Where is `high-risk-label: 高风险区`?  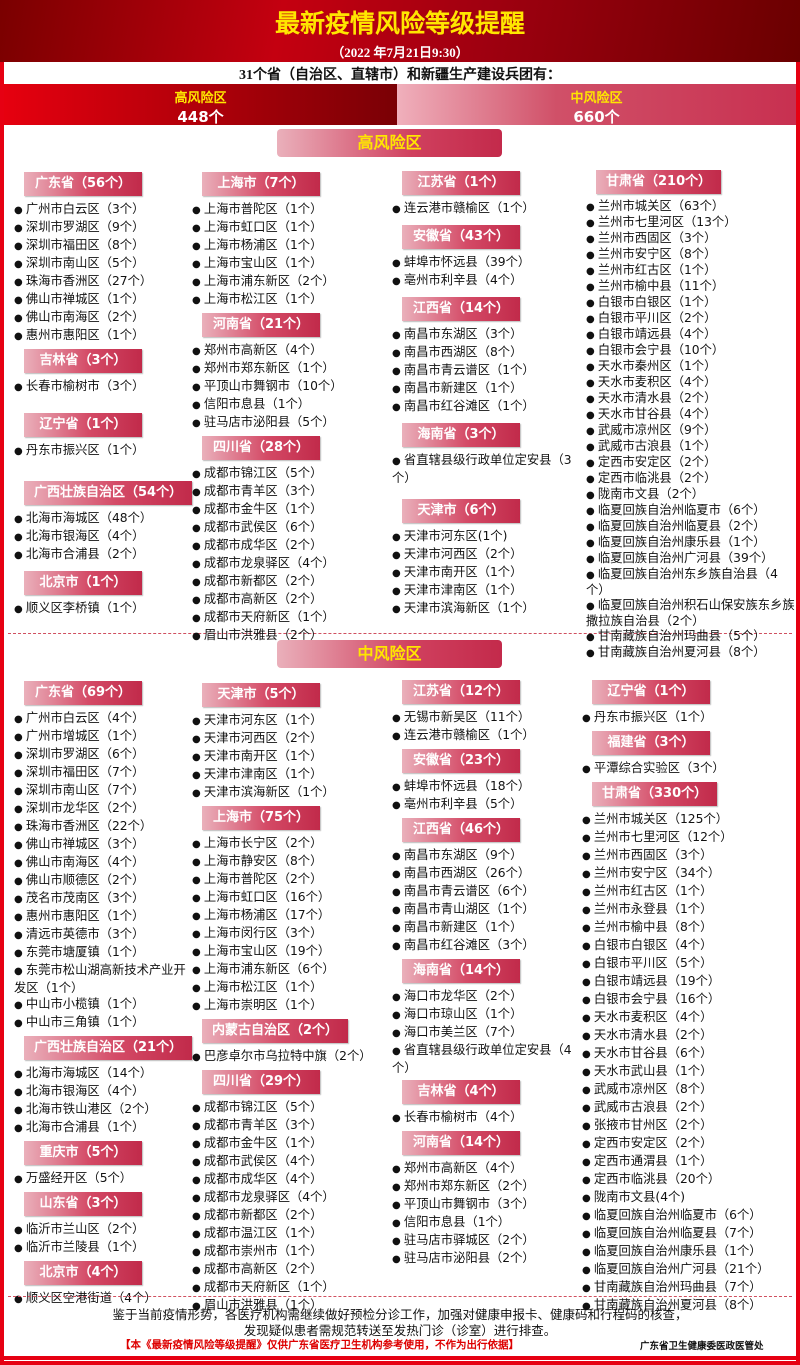 high-risk-label: 高风险区 is located at coordinates (200, 98).